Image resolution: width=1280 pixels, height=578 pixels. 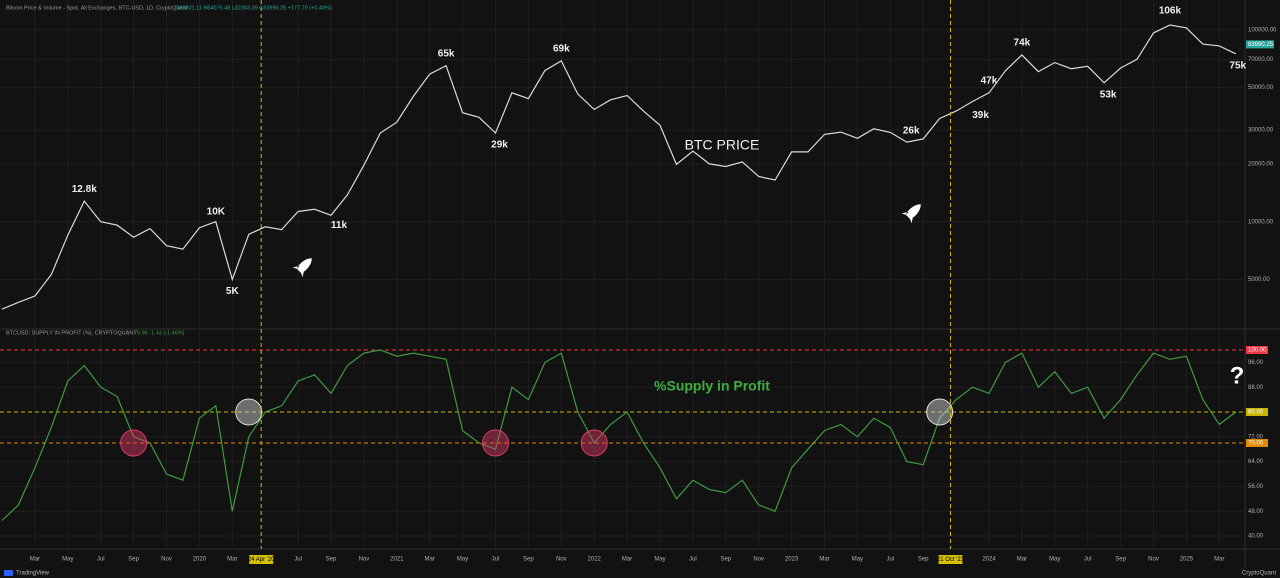 What do you see at coordinates (1256, 363) in the screenshot?
I see `y-tick-label: 96.00` at bounding box center [1256, 363].